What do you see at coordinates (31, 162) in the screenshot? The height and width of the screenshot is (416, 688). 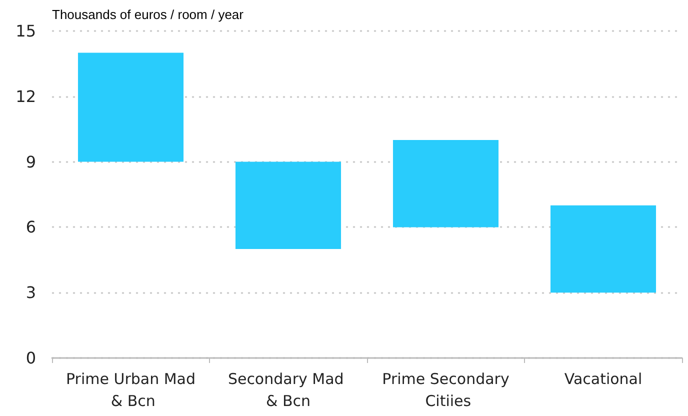 I see `y-tick-label: 9` at bounding box center [31, 162].